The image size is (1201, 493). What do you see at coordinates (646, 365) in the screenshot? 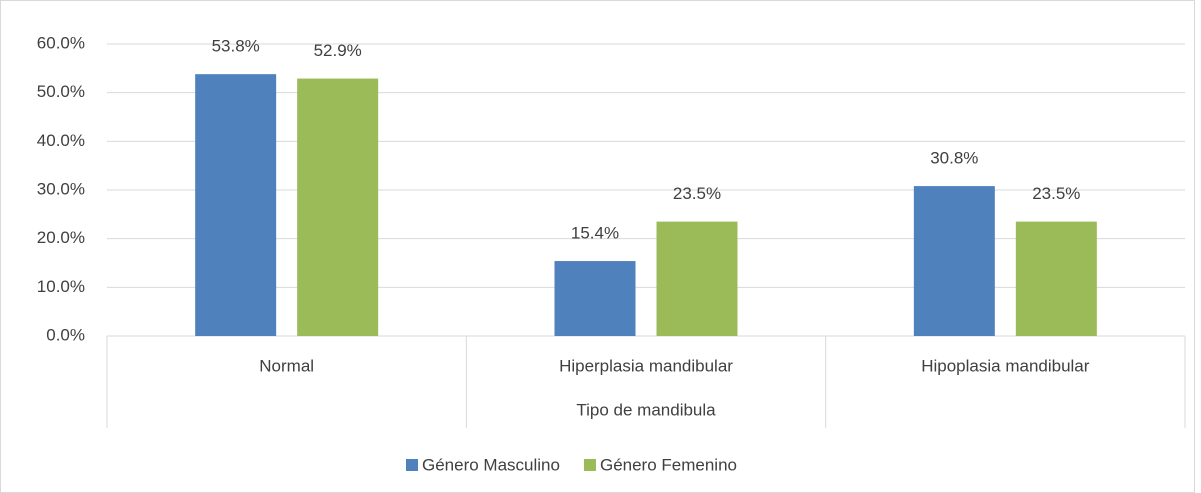
I see `x-tick-label: Hiperplasia mandibular` at bounding box center [646, 365].